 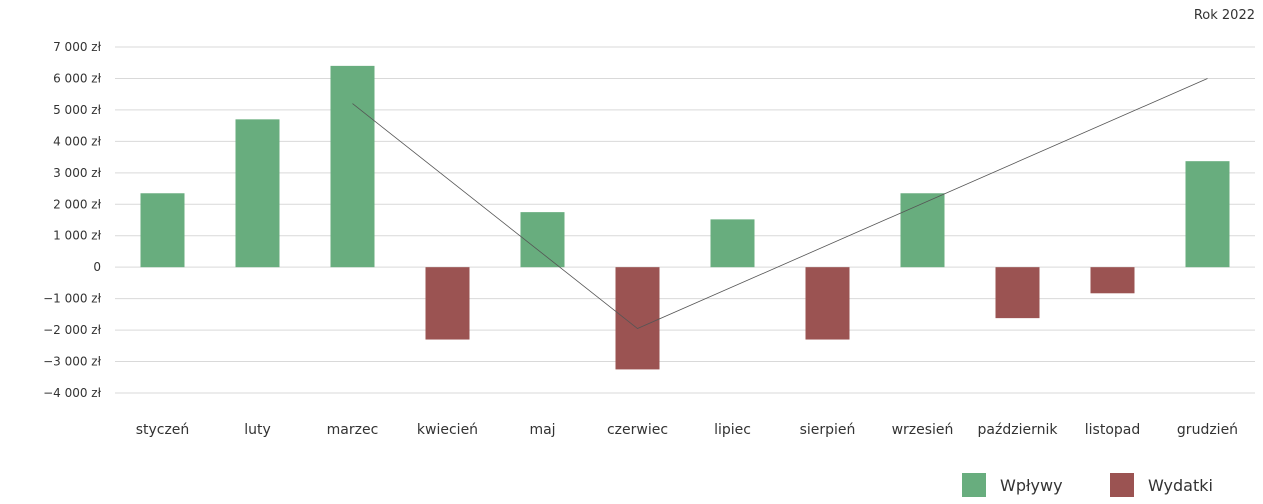 What do you see at coordinates (257, 430) in the screenshot?
I see `x-tick-label: luty` at bounding box center [257, 430].